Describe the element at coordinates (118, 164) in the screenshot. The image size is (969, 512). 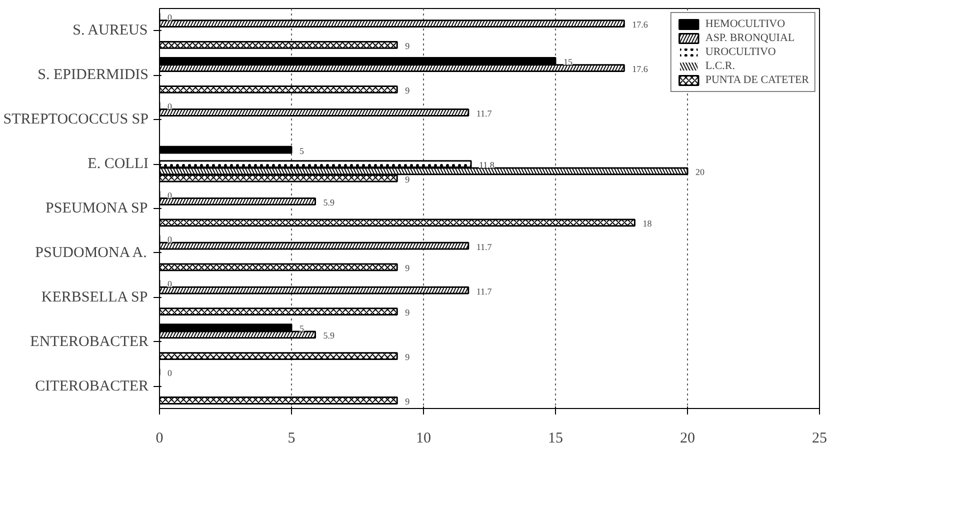
I see `y-tick-label: E. COLLI` at that location.